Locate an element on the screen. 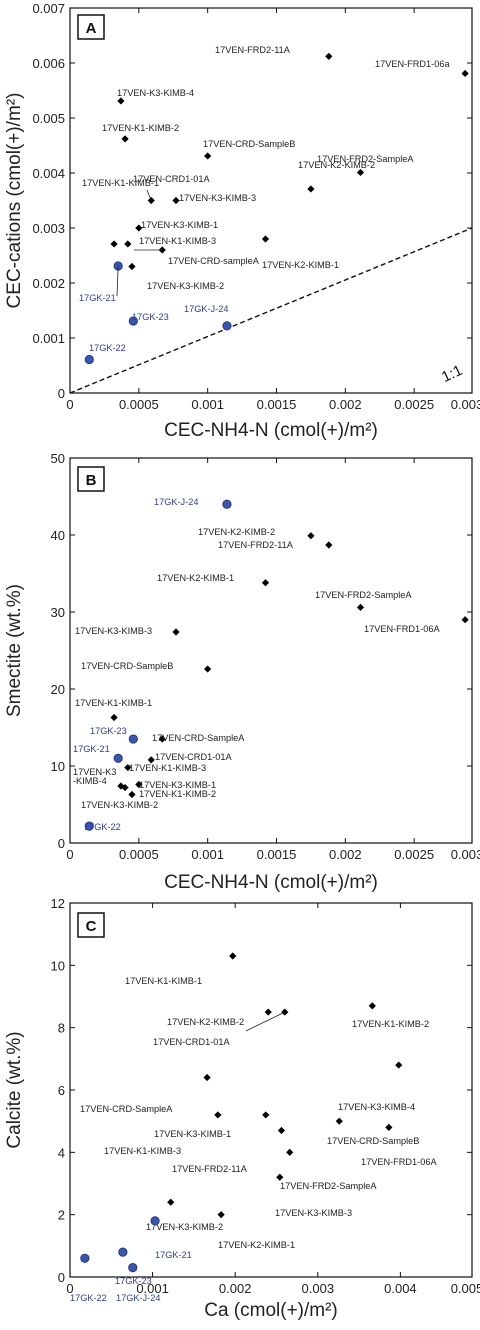 This screenshot has width=480, height=1330. x-axis-title: Ca (cmol(+)/m²) is located at coordinates (271, 1310).